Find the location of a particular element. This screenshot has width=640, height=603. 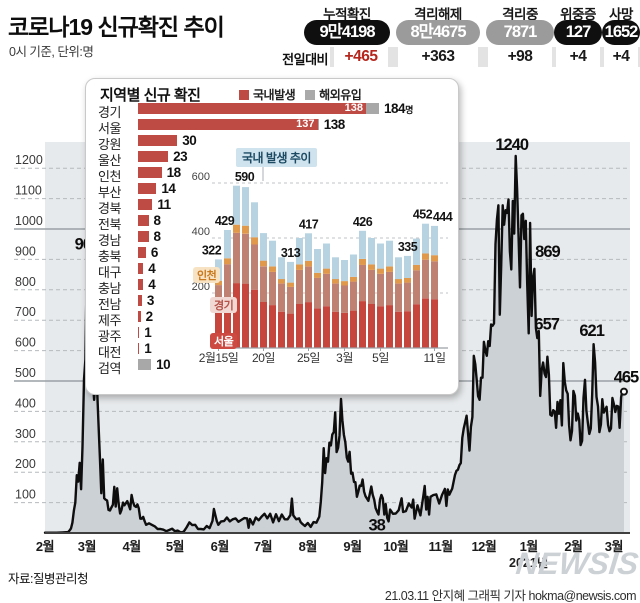

credit-line: 21.03.11 안지혜 그래픽 기자 hokma@newsis.com is located at coordinates (510, 596).